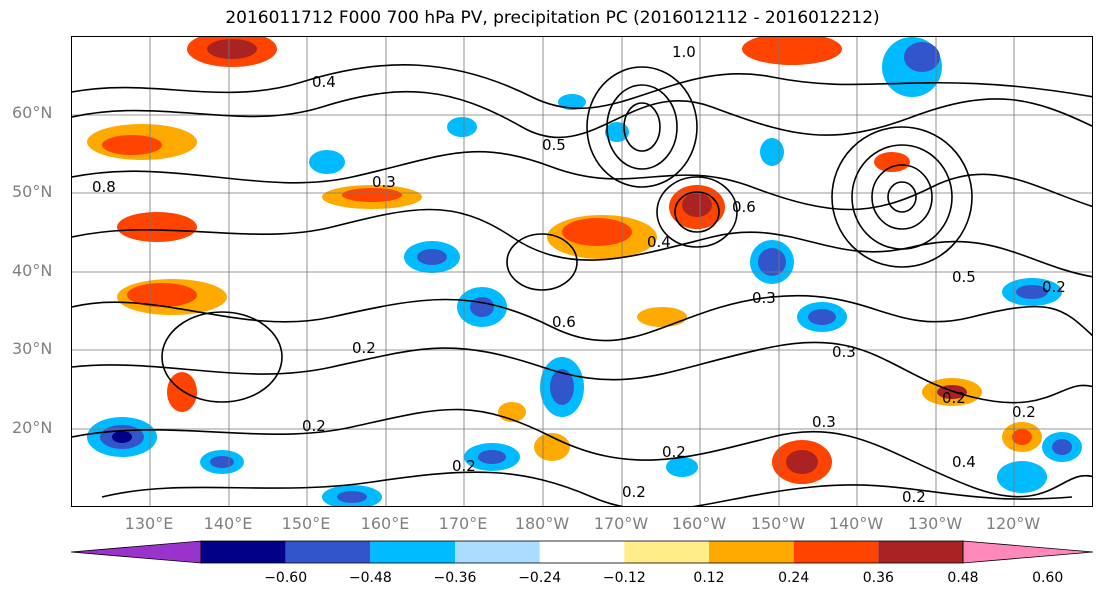  Describe the element at coordinates (286, 578) in the screenshot. I see `colorbar-tick-label: −0.60` at that location.